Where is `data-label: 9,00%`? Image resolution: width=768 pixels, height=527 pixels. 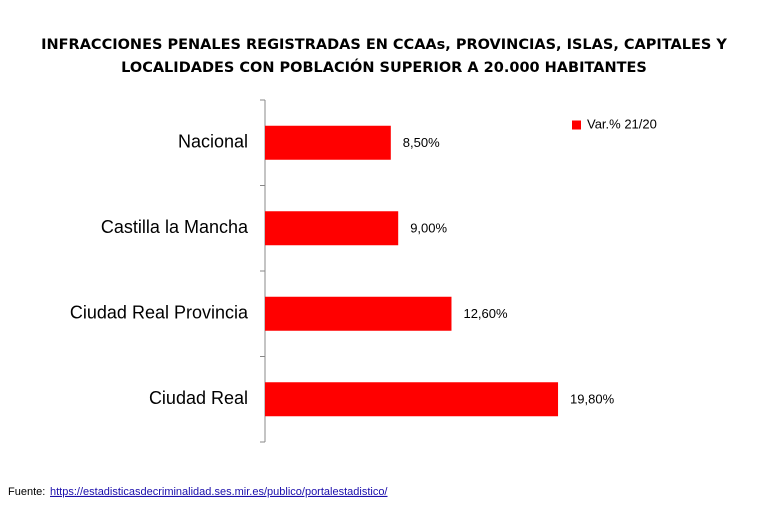 data-label: 9,00% is located at coordinates (428, 228).